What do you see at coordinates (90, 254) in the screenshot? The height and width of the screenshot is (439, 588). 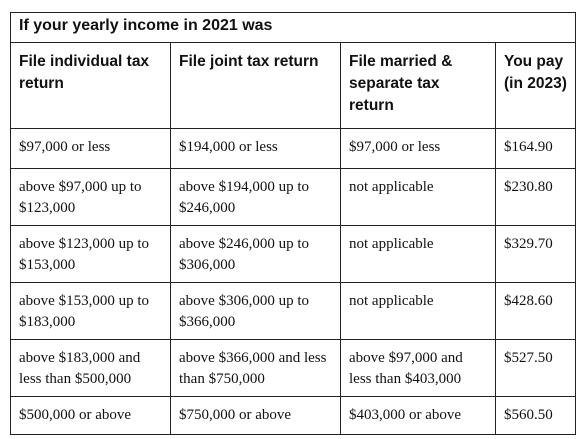 I see `cell-individual: above $123,000 up to $153,000` at bounding box center [90, 254].